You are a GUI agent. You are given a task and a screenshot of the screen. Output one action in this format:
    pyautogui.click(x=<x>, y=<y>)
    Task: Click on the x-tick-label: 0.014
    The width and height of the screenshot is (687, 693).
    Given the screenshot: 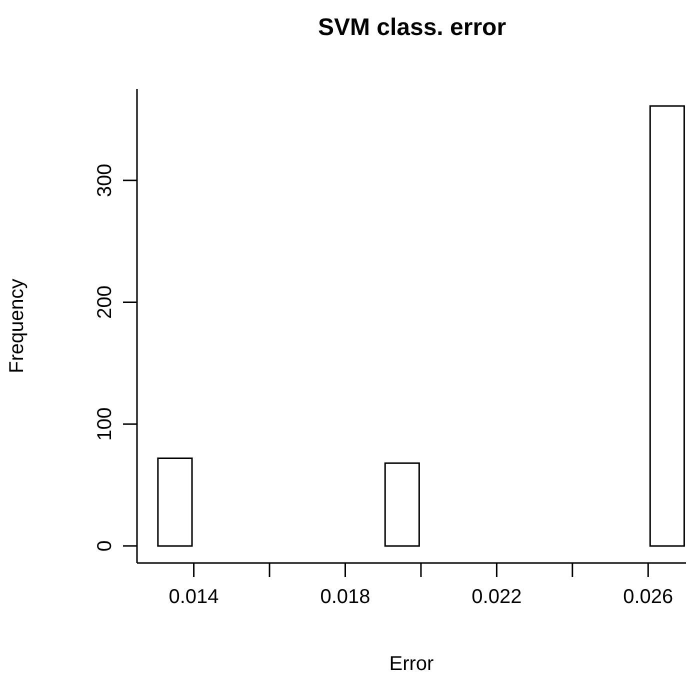 What is the action you would take?
    pyautogui.click(x=193, y=597)
    